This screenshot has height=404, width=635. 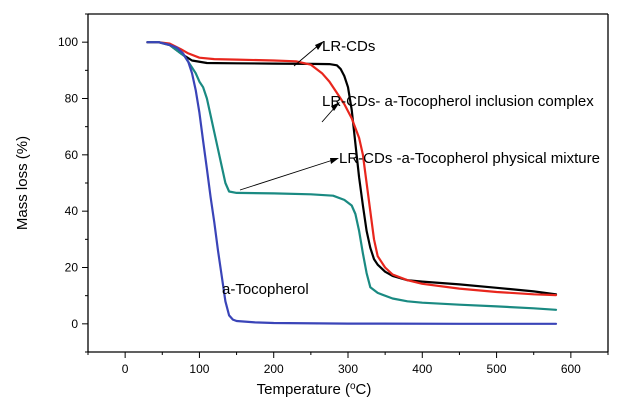 What do you see at coordinates (72, 99) in the screenshot?
I see `y-tick-label: 80` at bounding box center [72, 99].